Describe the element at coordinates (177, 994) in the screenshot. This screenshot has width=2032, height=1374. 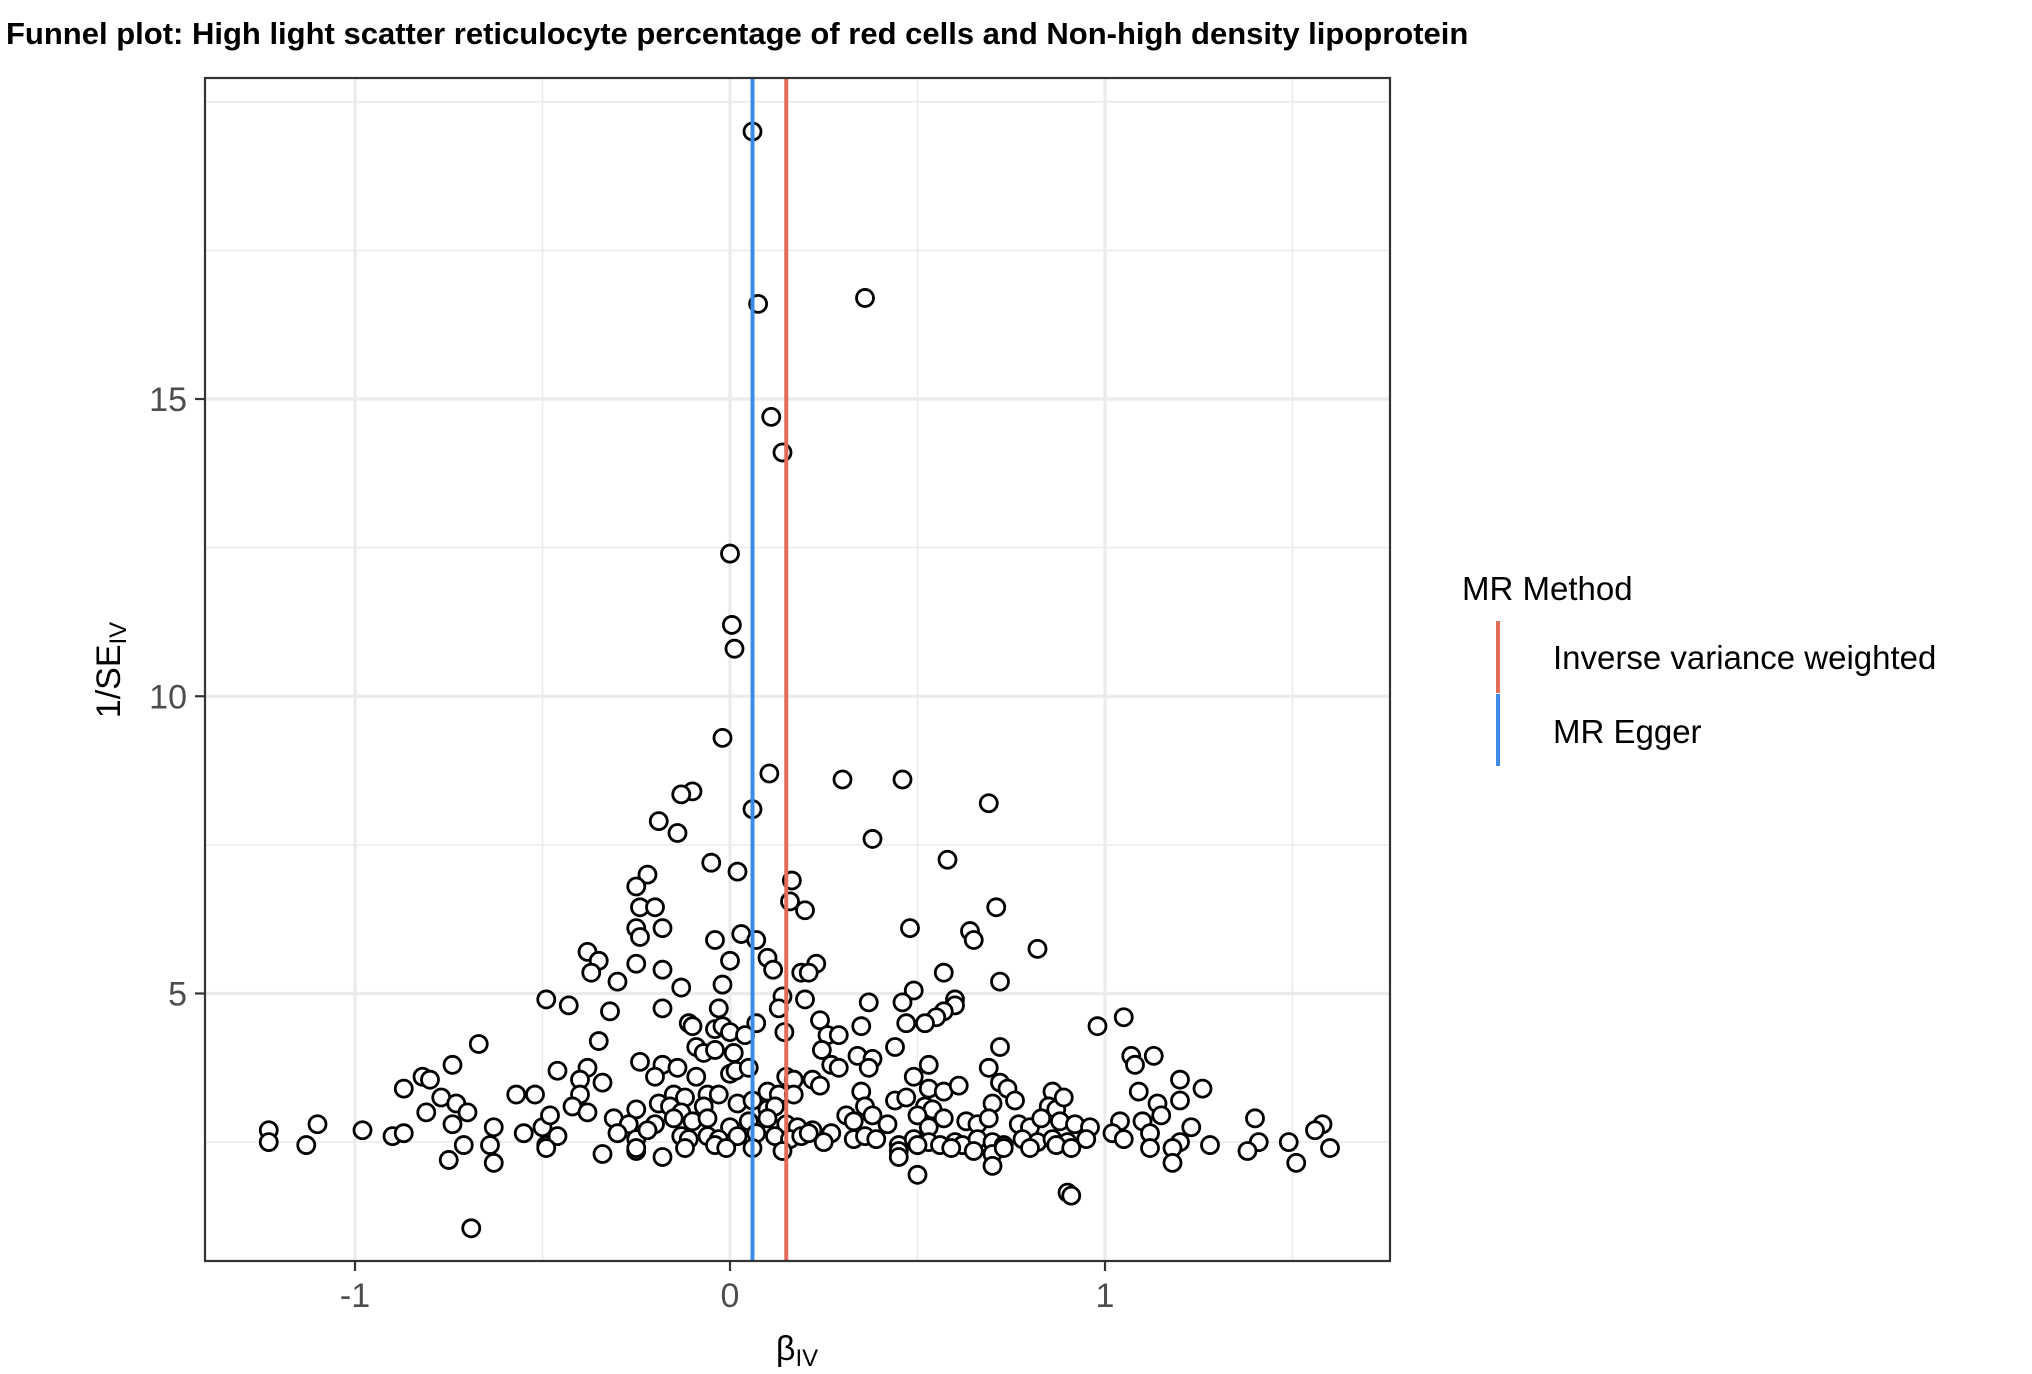
I see `y-tick-label: 5` at that location.